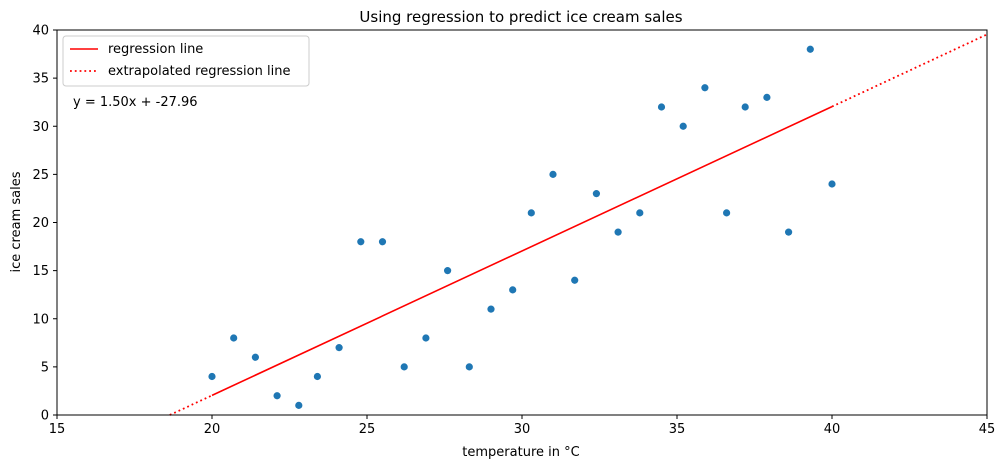 The height and width of the screenshot is (468, 1005). I want to click on y-tick-label-5: 5, so click(45, 367).